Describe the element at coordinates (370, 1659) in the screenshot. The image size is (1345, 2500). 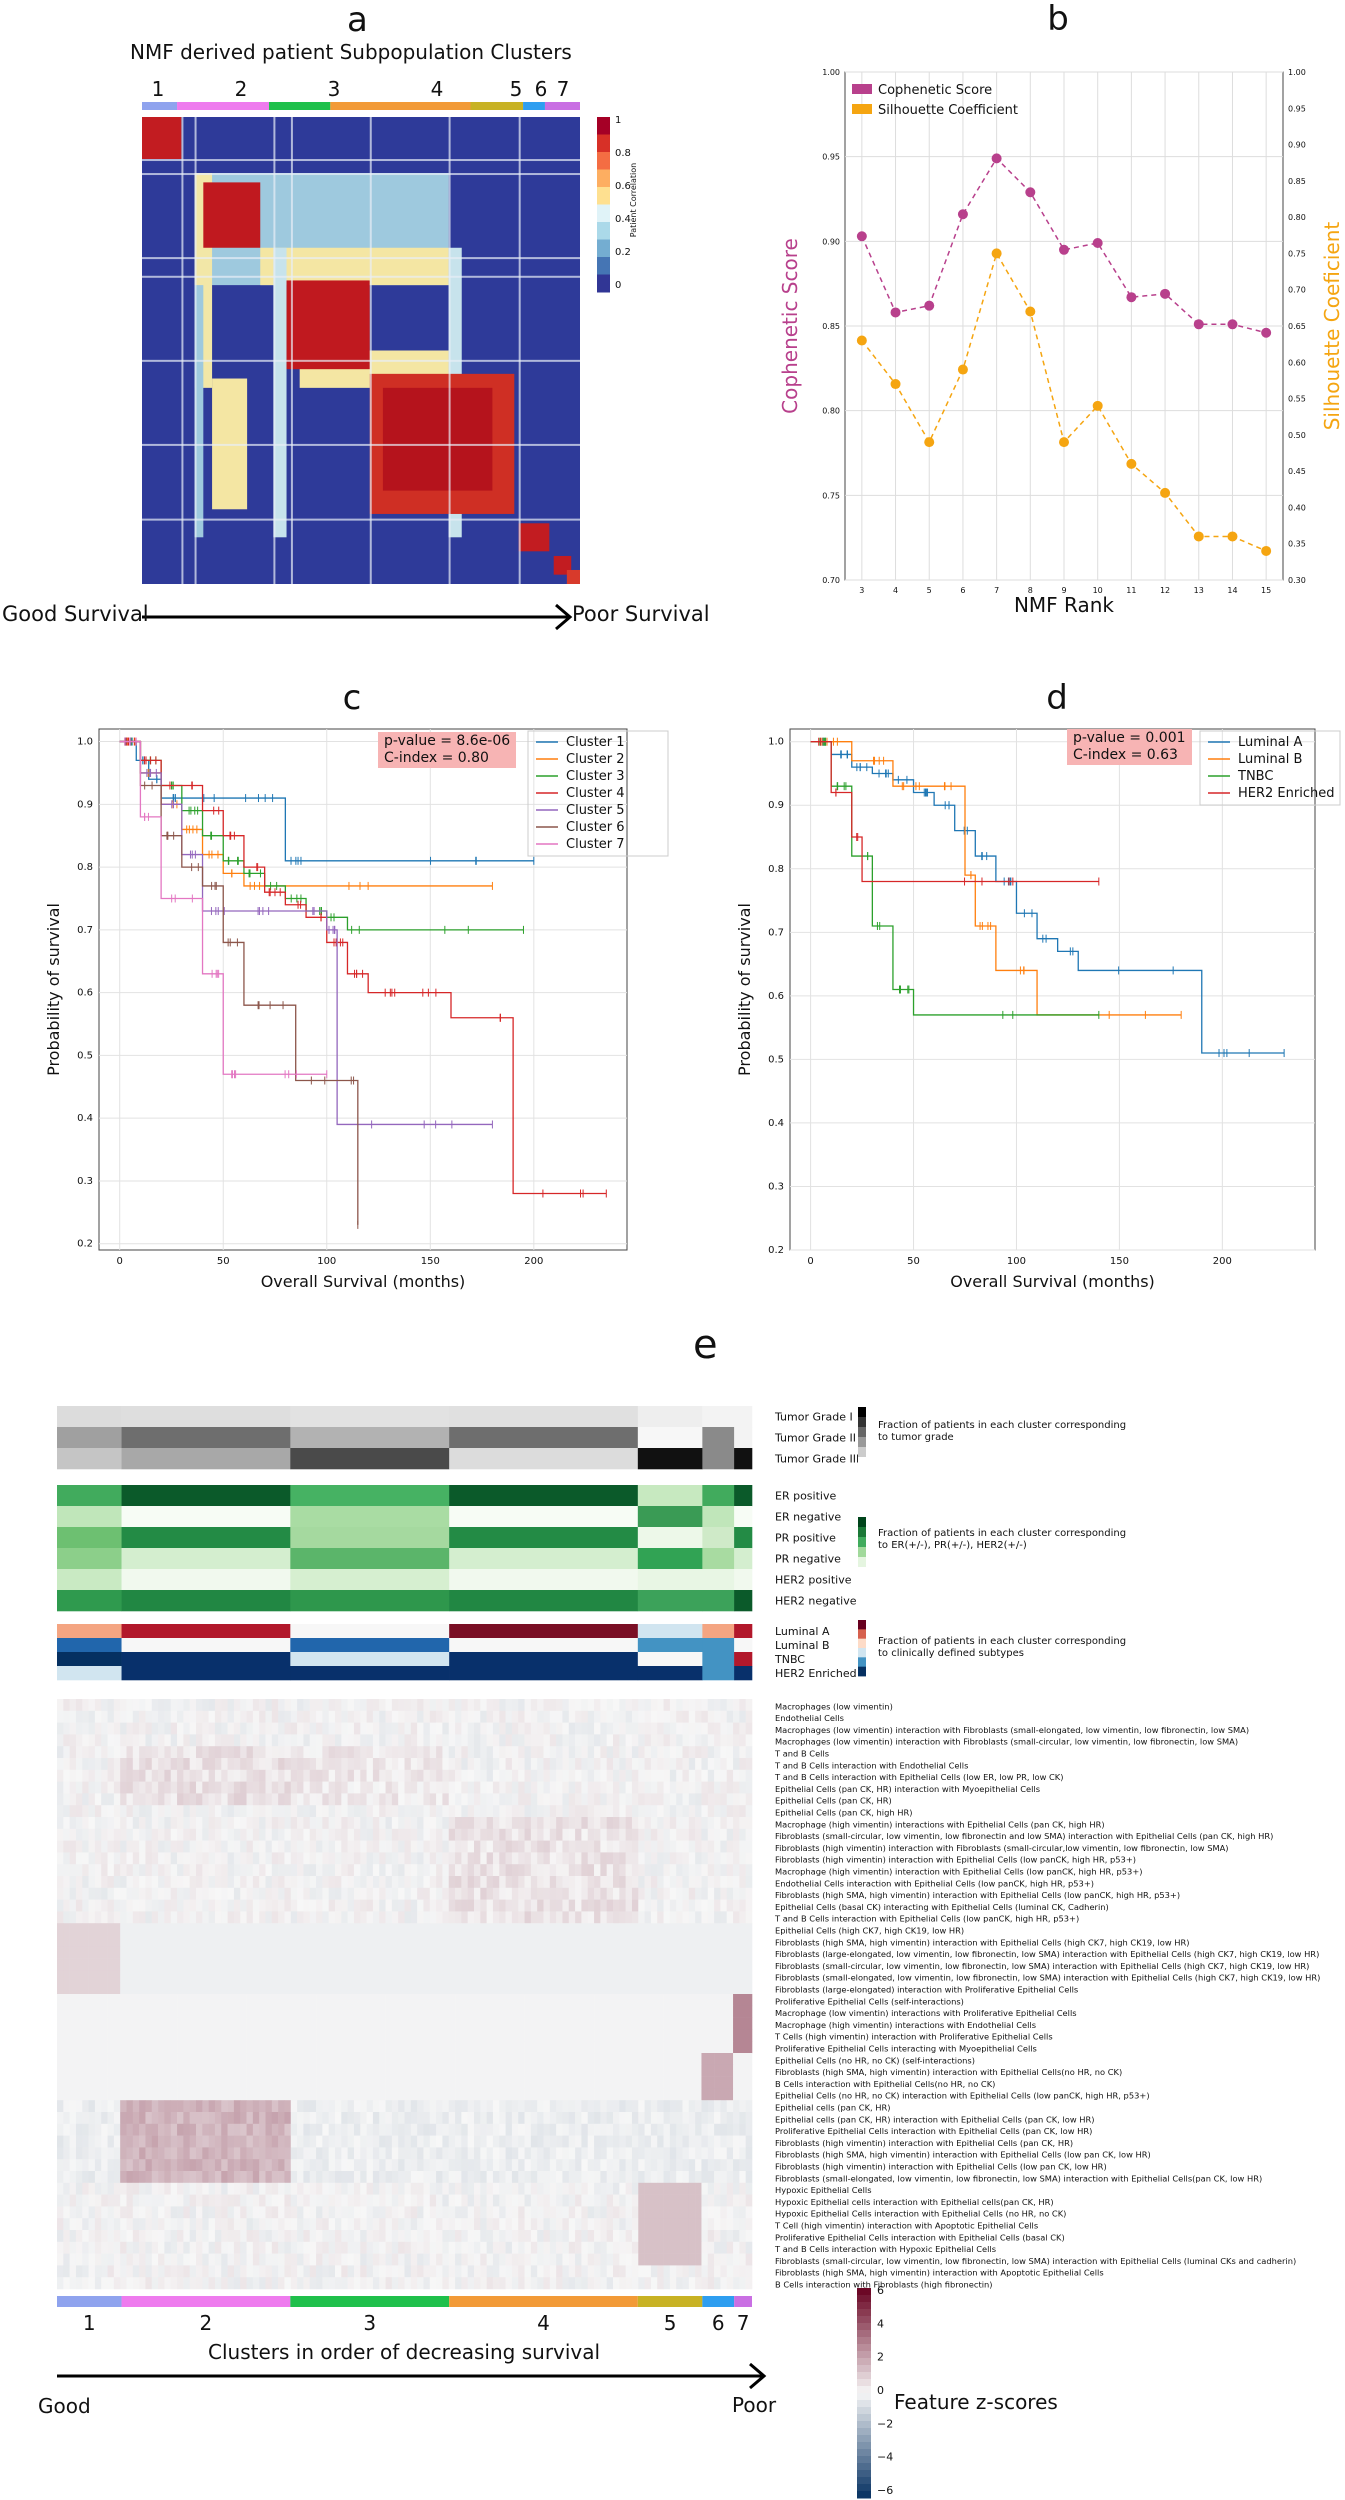
I see `subtype-cell` at that location.